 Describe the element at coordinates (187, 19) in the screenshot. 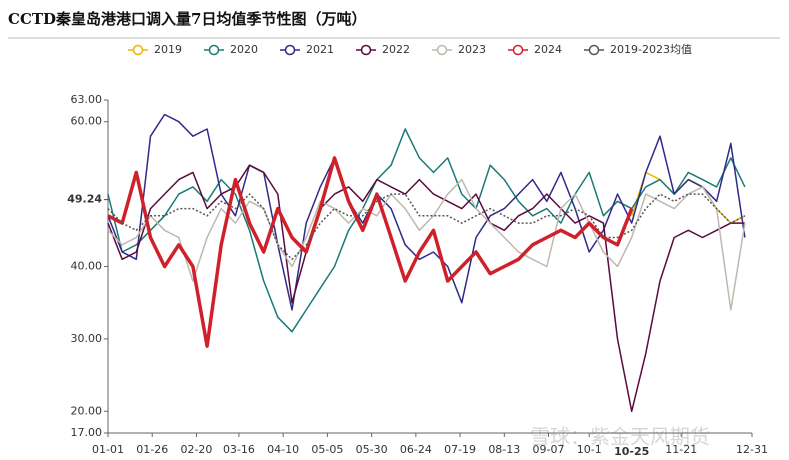

I see `chart-title: CCTD秦皇岛港港口调入量7日均值季节性图（万吨）` at that location.